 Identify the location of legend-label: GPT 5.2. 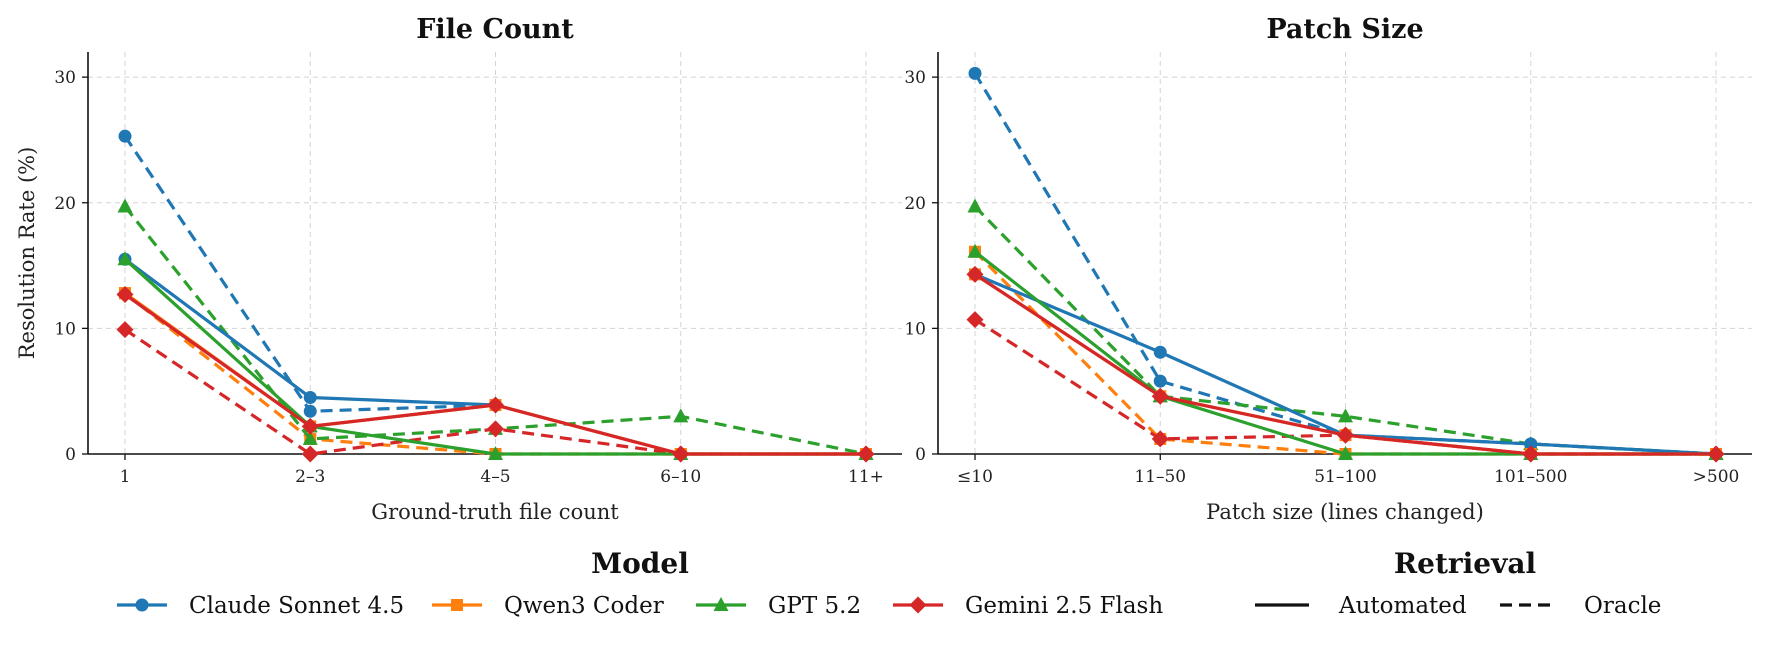
(814, 606).